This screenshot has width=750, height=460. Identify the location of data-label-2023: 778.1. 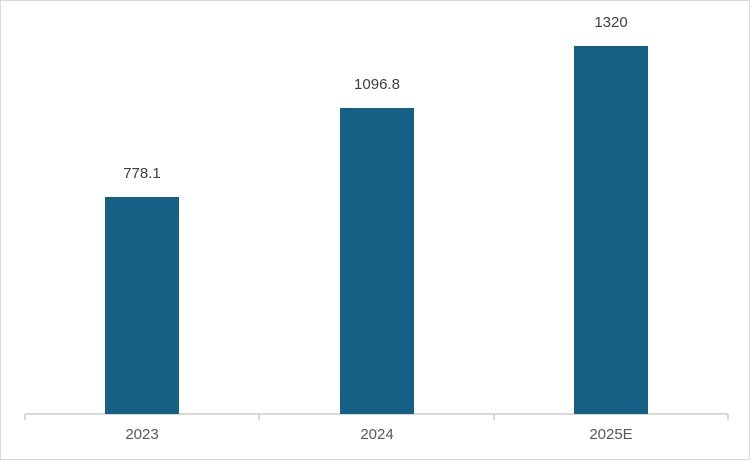
(142, 173).